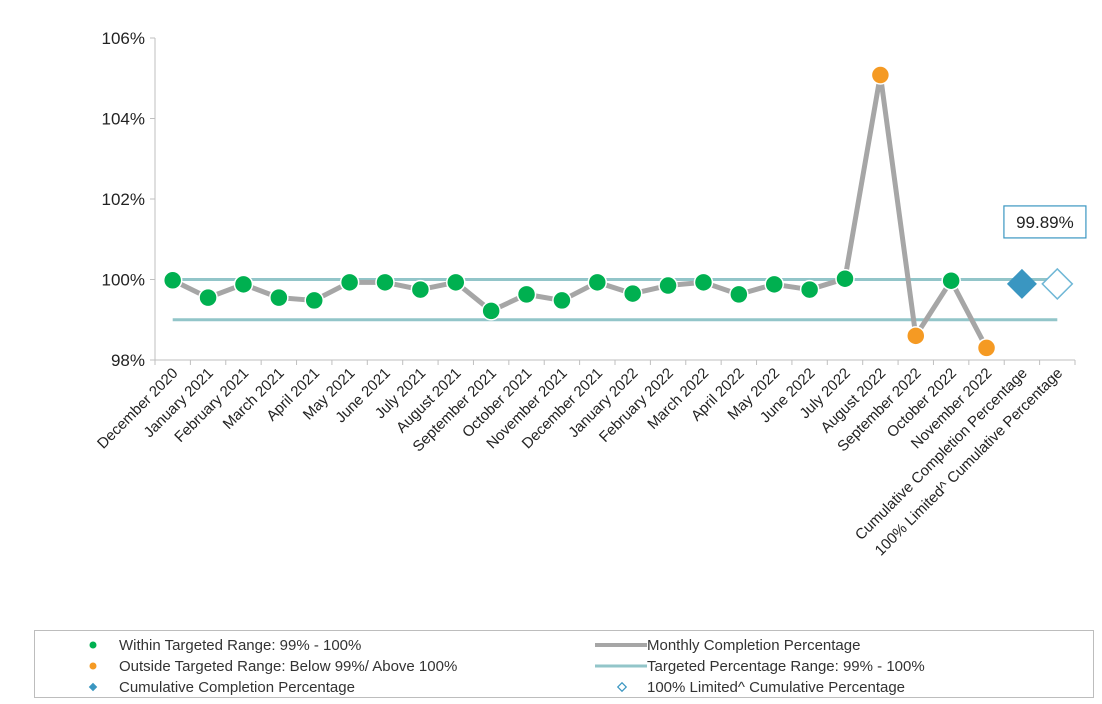 The width and height of the screenshot is (1102, 704). I want to click on y-tick-label: 104%, so click(123, 119).